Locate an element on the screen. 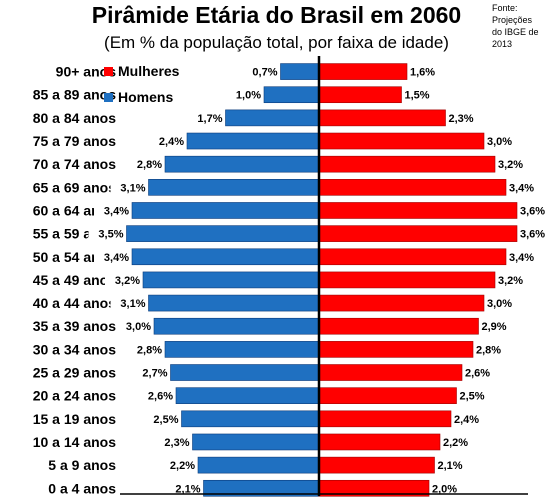 This screenshot has width=553, height=499. age-group-label: 85 a 89 anos is located at coordinates (74, 95).